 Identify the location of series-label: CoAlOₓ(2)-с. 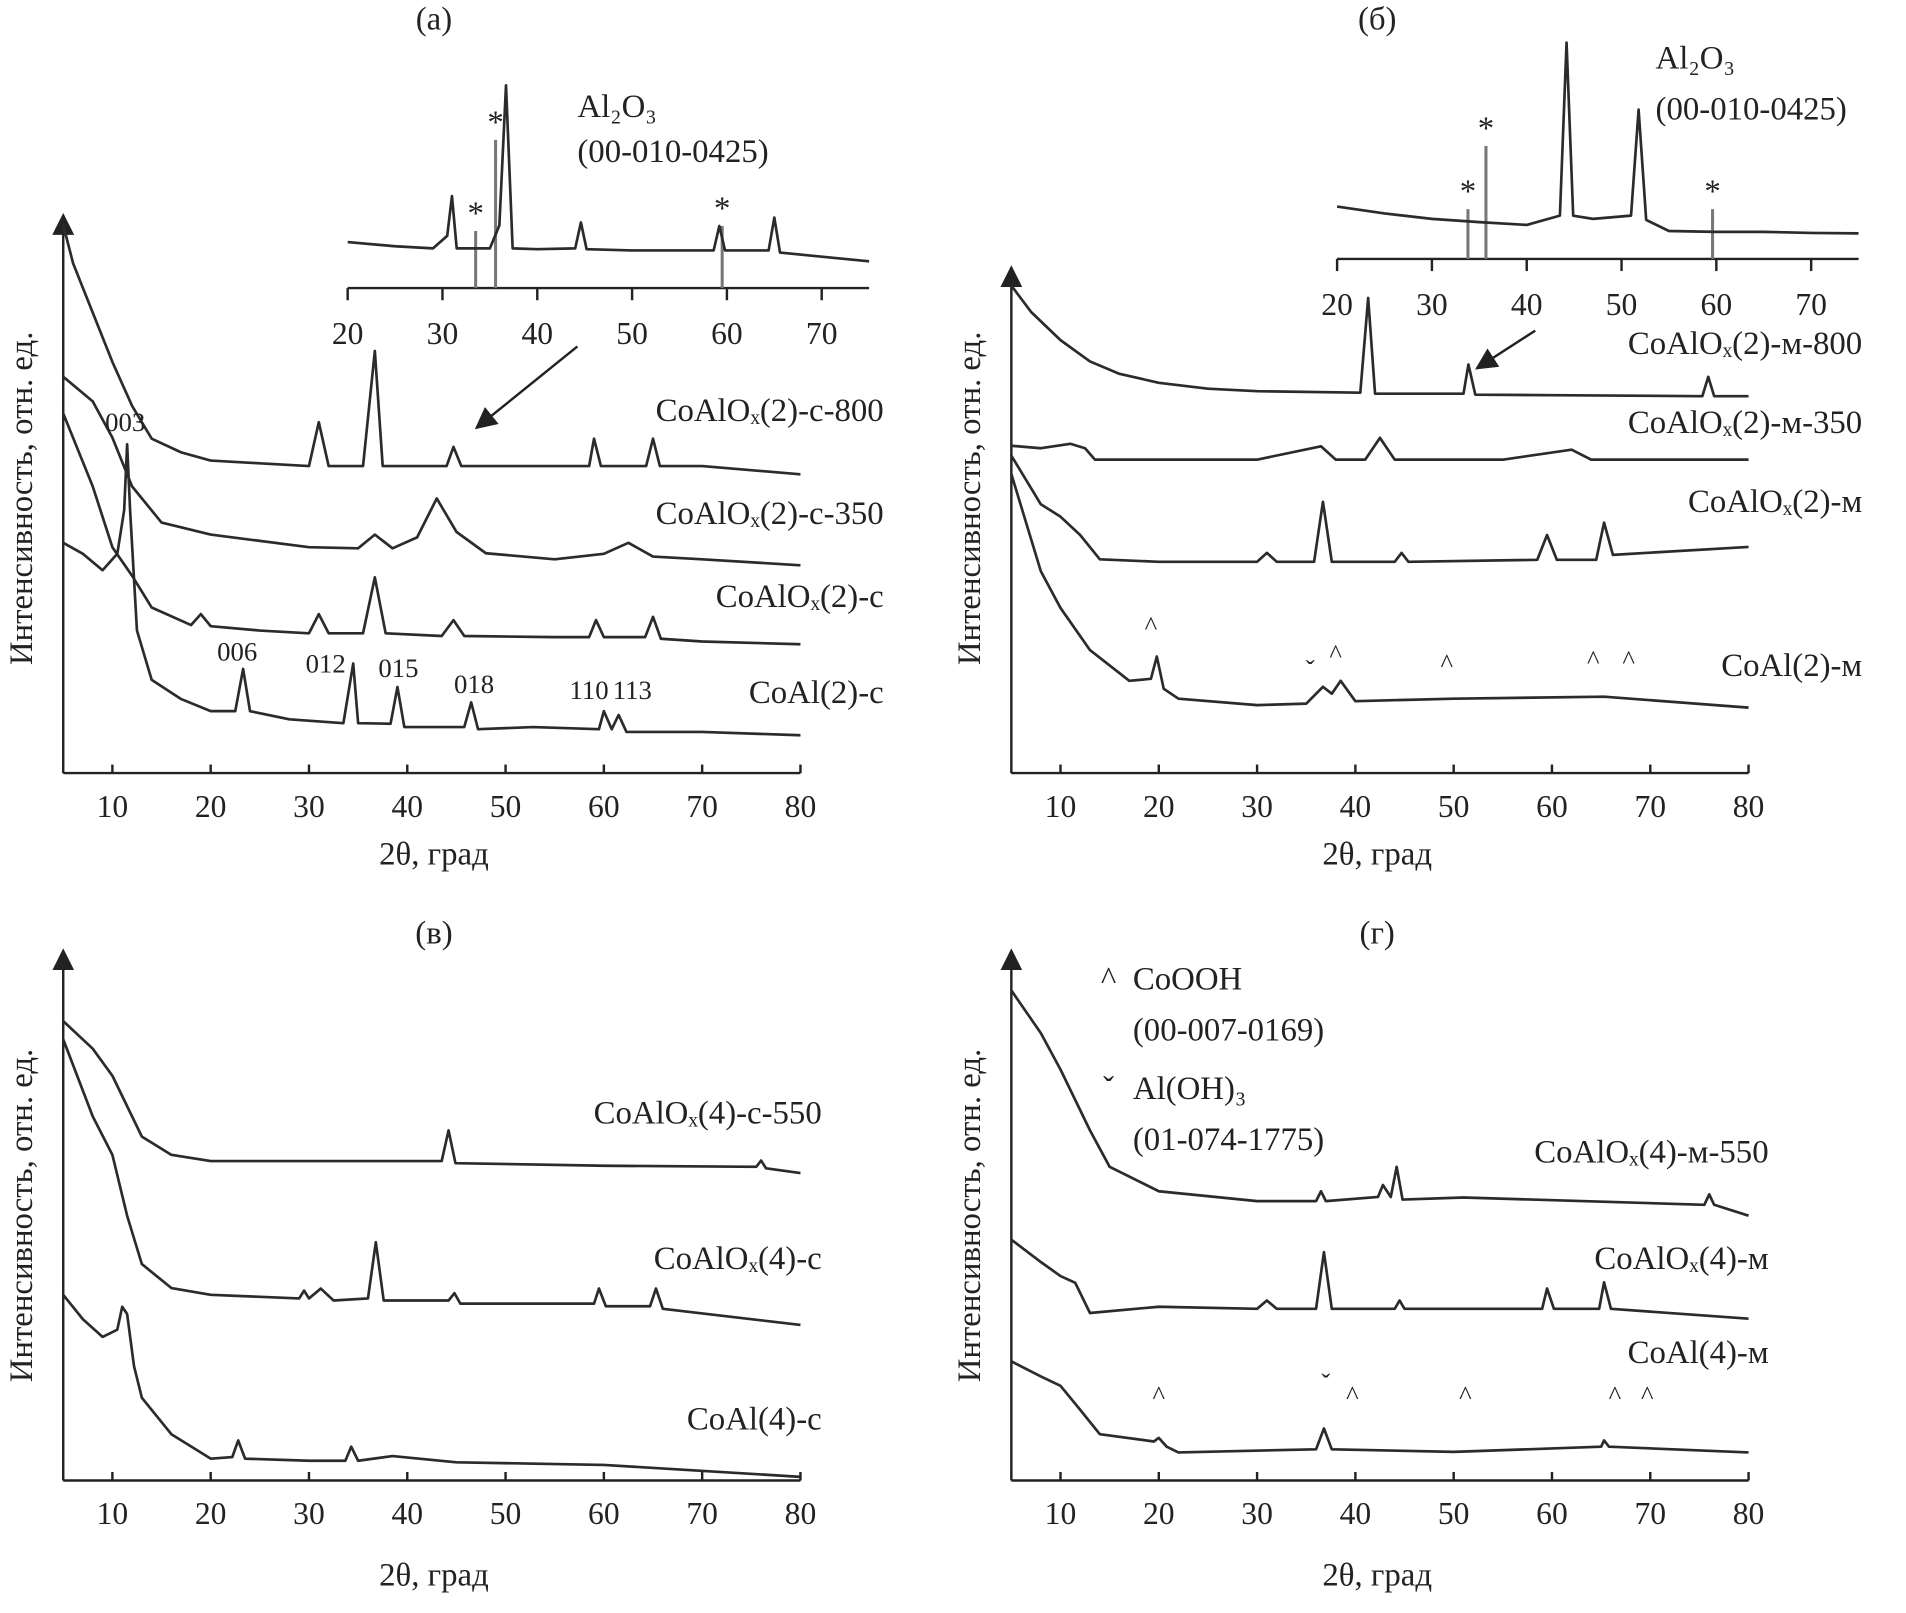
(800, 597).